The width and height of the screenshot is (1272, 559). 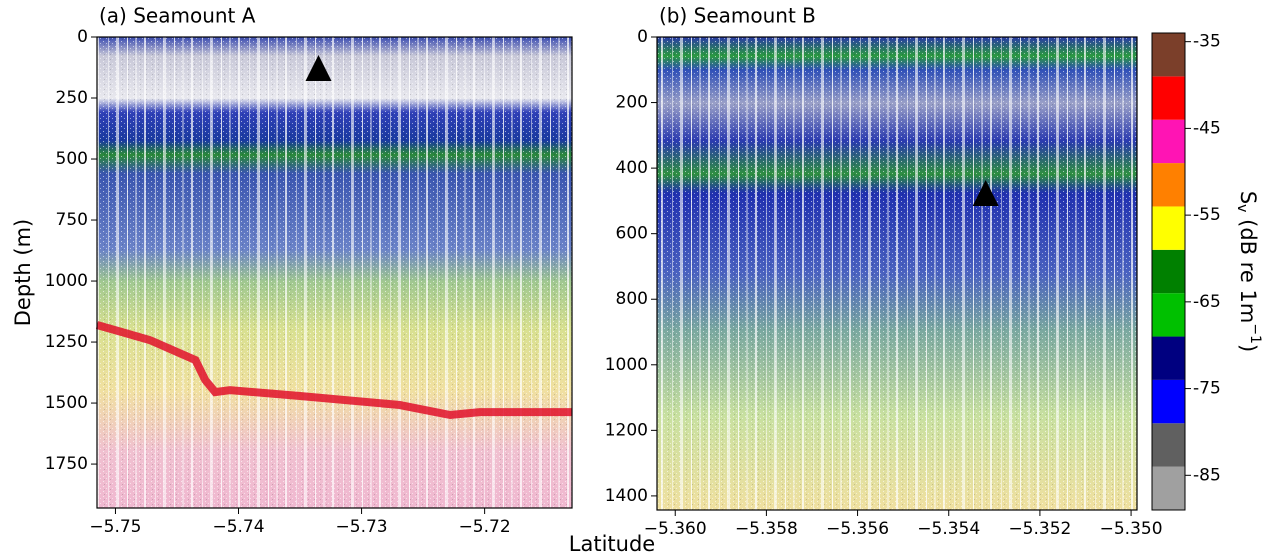 What do you see at coordinates (66, 342) in the screenshot?
I see `y-tick-label: 1250` at bounding box center [66, 342].